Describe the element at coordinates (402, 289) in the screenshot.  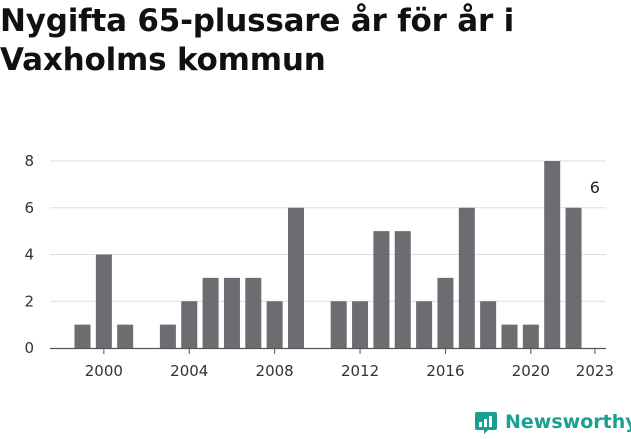
I see `bar-2014` at that location.